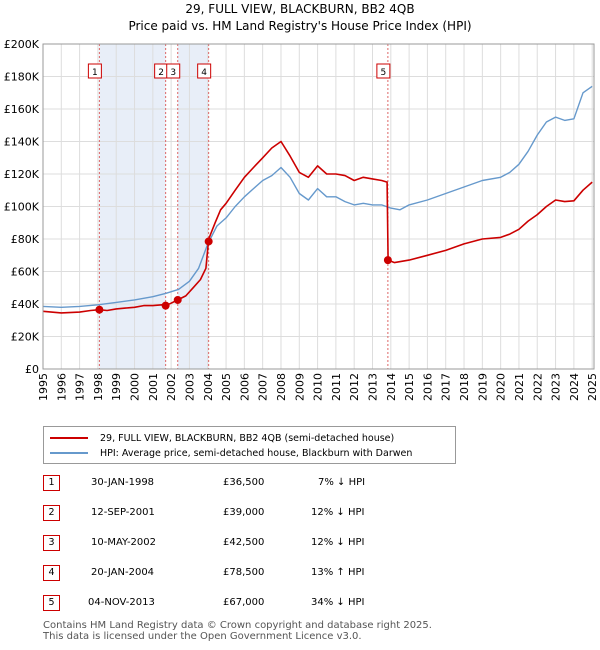  I want to click on sale-price: £39,000, so click(244, 512).